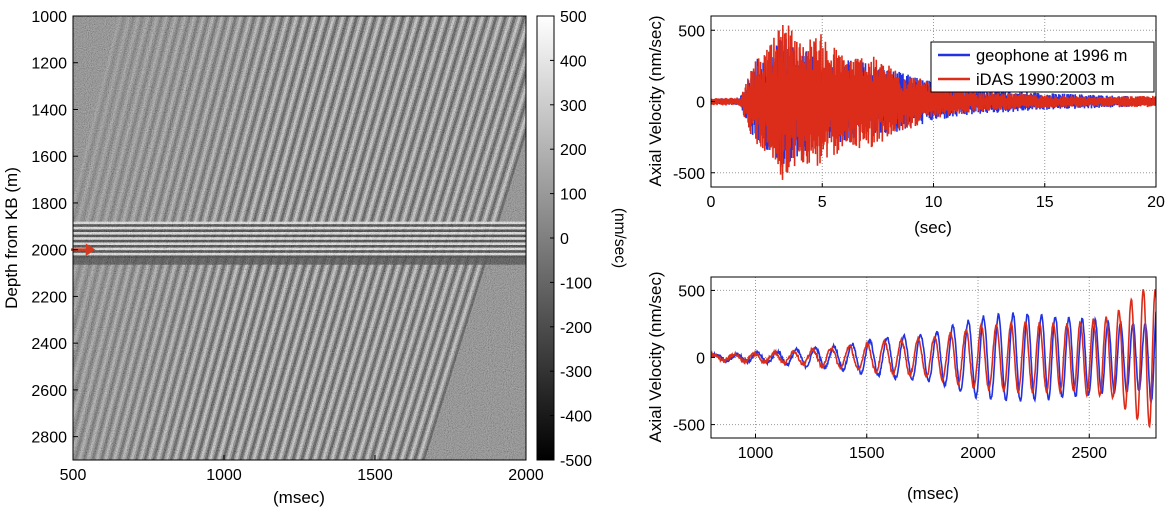 The width and height of the screenshot is (1167, 516). What do you see at coordinates (933, 227) in the screenshot?
I see `plot-a-x-label: (sec)` at bounding box center [933, 227].